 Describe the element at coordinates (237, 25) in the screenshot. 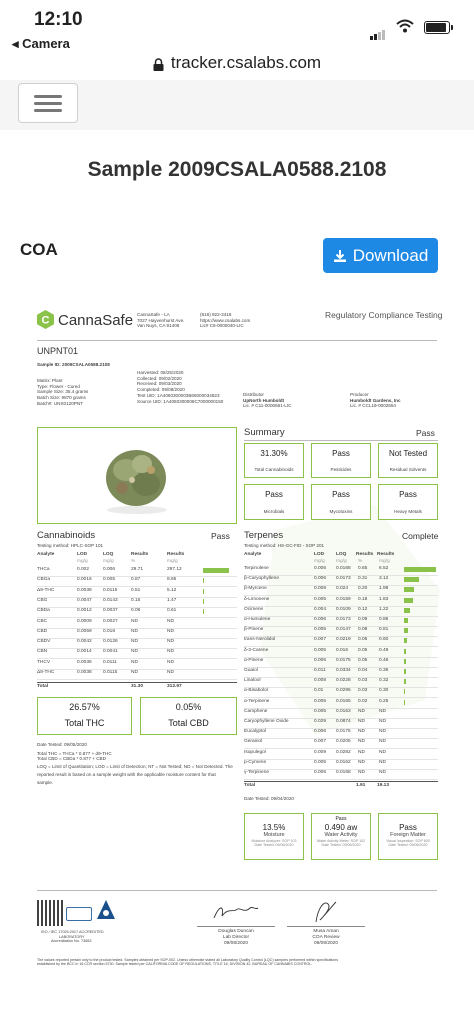

I see `status-bar: 12:10 ◂ Camera` at that location.